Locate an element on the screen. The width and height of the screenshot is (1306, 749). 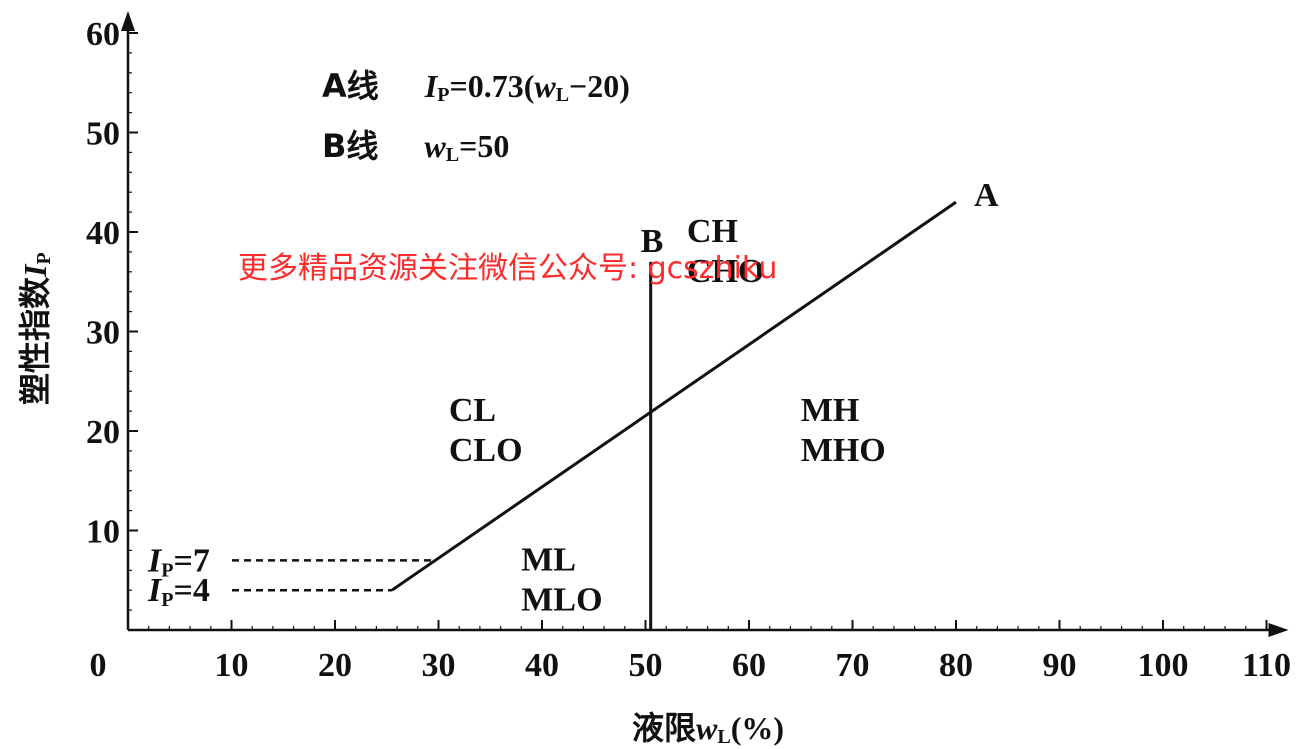
x-tick-label: 60 is located at coordinates (749, 665).